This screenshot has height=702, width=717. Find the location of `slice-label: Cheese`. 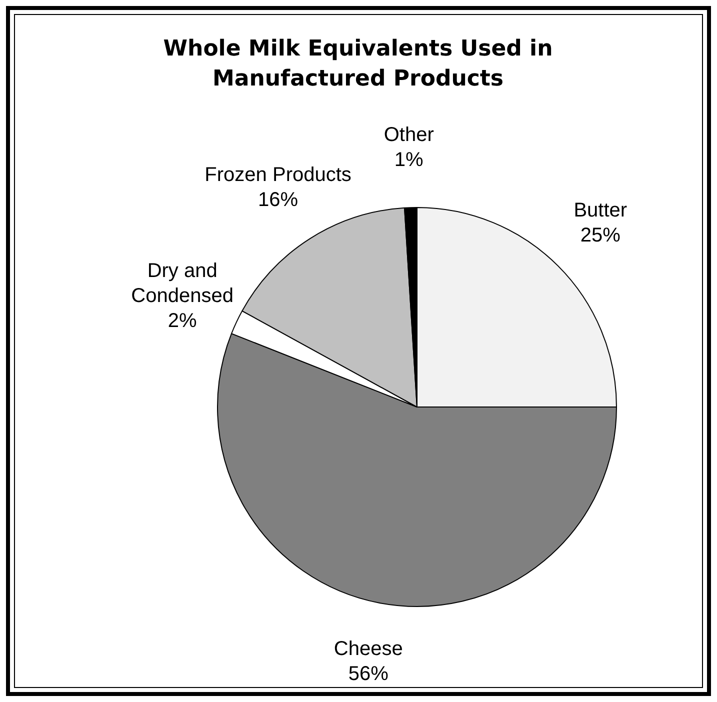

slice-label: Cheese is located at coordinates (368, 649).